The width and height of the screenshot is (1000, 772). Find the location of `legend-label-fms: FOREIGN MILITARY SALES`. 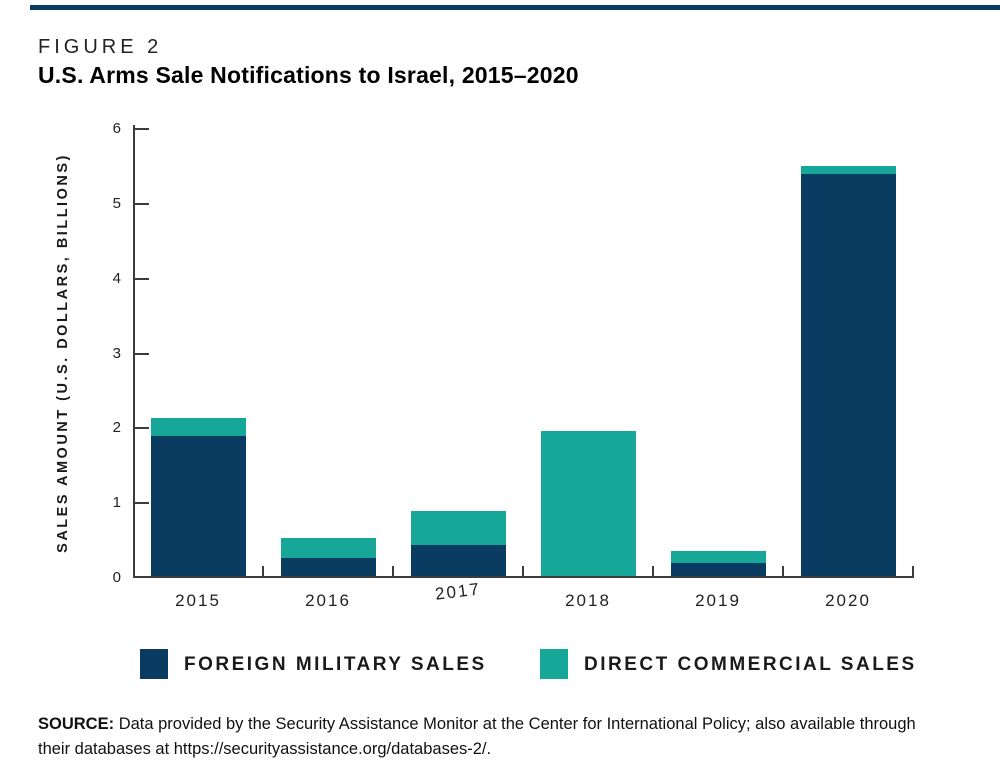

legend-label-fms: FOREIGN MILITARY SALES is located at coordinates (335, 664).